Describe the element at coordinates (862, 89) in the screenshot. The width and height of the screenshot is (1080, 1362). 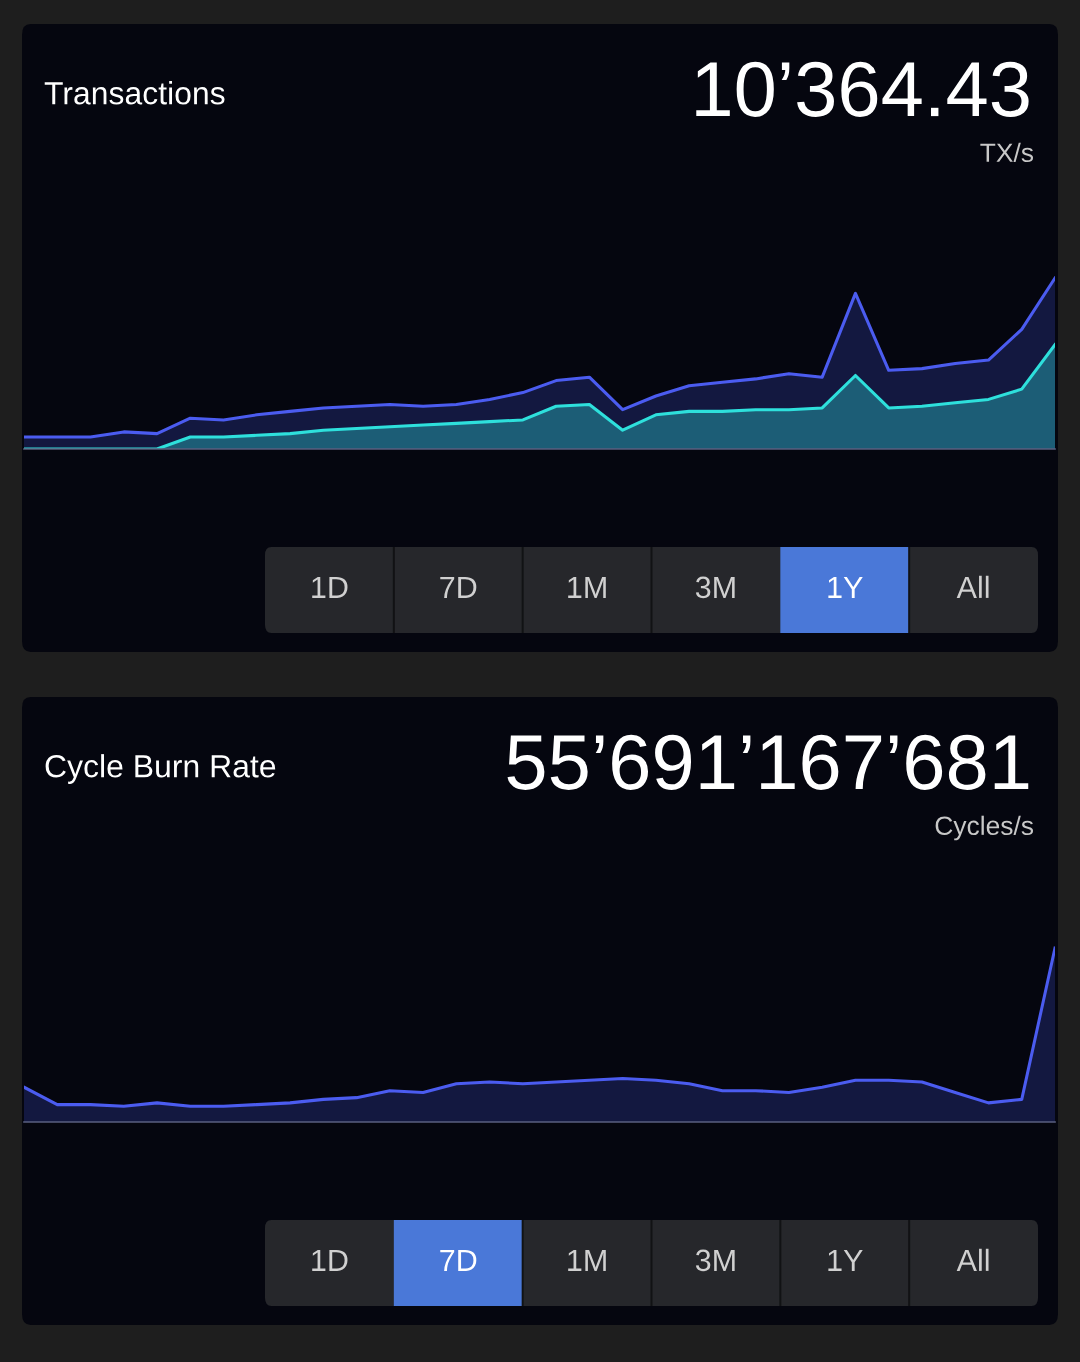
I see `text: 10’364.43` at that location.